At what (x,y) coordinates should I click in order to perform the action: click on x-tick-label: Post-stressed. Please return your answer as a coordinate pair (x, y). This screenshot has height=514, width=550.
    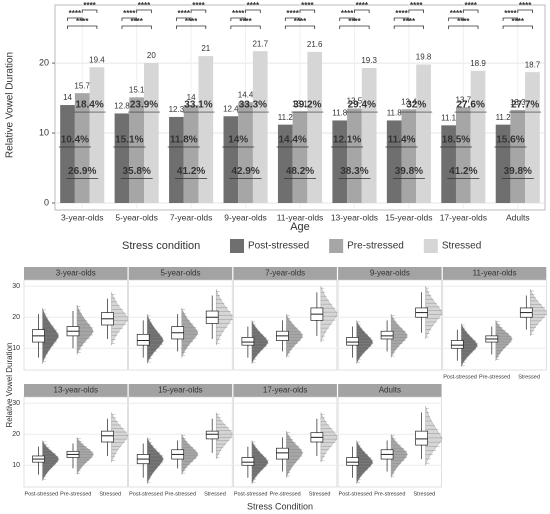
    Looking at the image, I should click on (356, 494).